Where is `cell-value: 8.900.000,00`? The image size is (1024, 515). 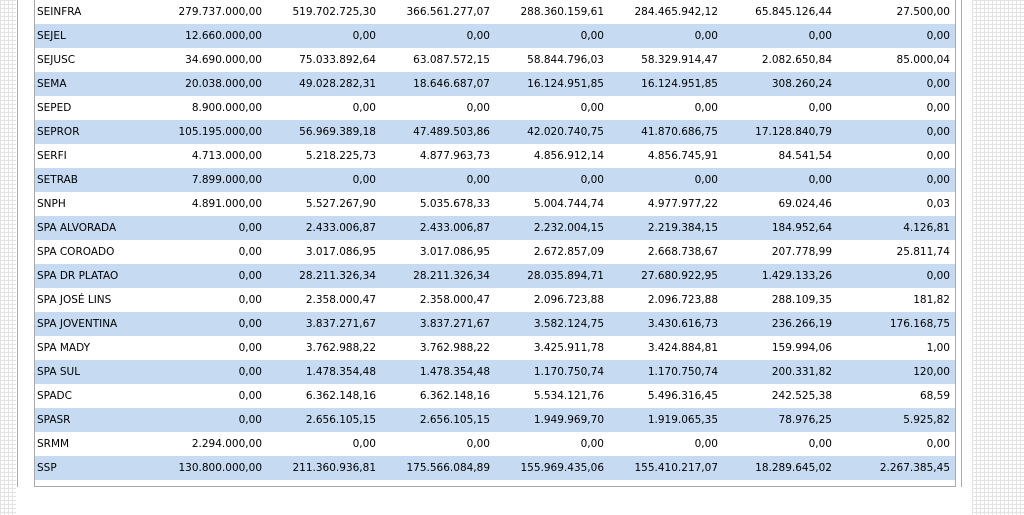
cell-value: 8.900.000,00 is located at coordinates (226, 108).